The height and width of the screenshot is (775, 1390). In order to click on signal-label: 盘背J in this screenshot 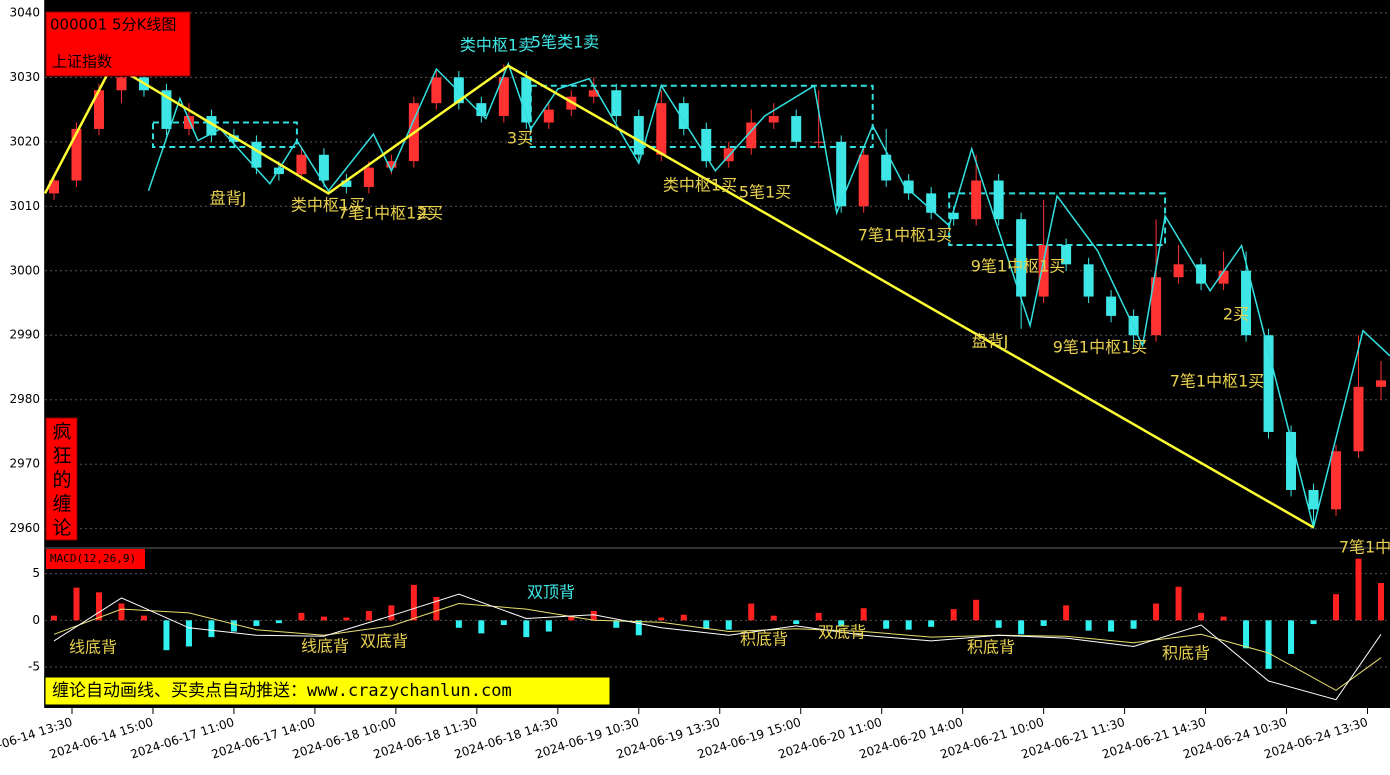, I will do `click(990, 341)`.